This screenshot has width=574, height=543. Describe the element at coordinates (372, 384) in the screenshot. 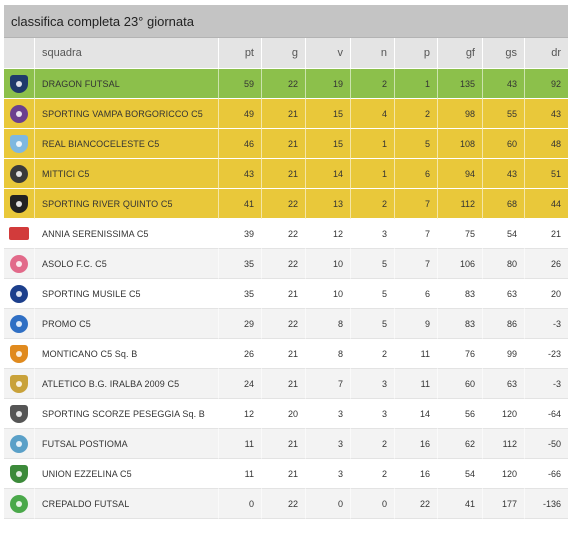

I see `stat-n: 3` at that location.